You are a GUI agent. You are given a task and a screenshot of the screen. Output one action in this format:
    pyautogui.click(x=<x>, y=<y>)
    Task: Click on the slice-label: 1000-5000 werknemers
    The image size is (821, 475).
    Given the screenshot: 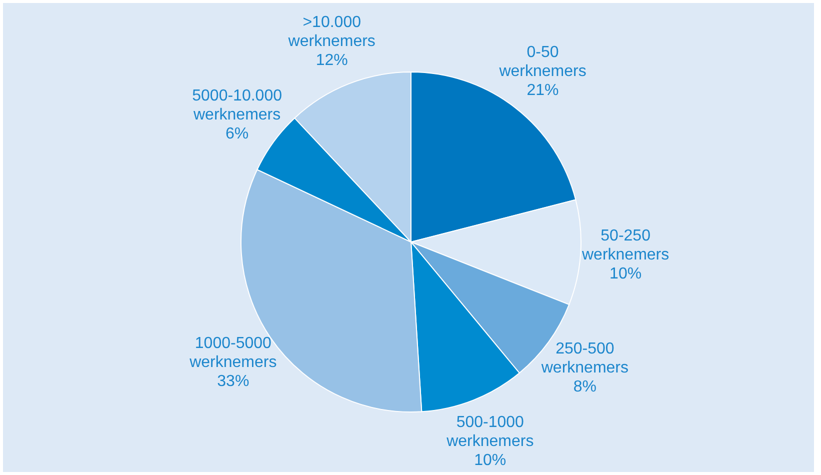 What is the action you would take?
    pyautogui.click(x=232, y=353)
    